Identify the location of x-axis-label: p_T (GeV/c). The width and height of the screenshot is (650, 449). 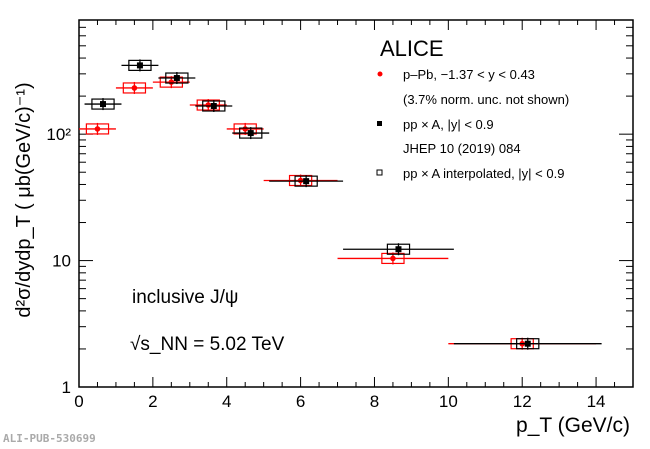
(573, 425).